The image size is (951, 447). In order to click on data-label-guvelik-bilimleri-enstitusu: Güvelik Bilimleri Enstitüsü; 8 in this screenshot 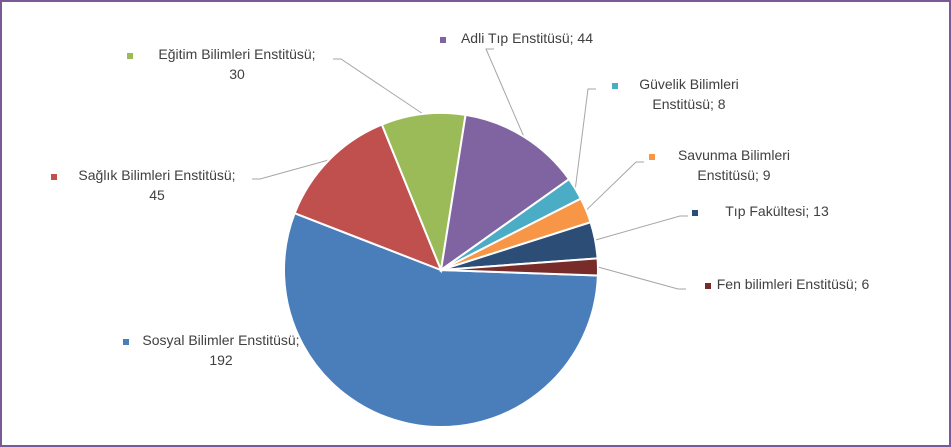, I will do `click(689, 94)`.